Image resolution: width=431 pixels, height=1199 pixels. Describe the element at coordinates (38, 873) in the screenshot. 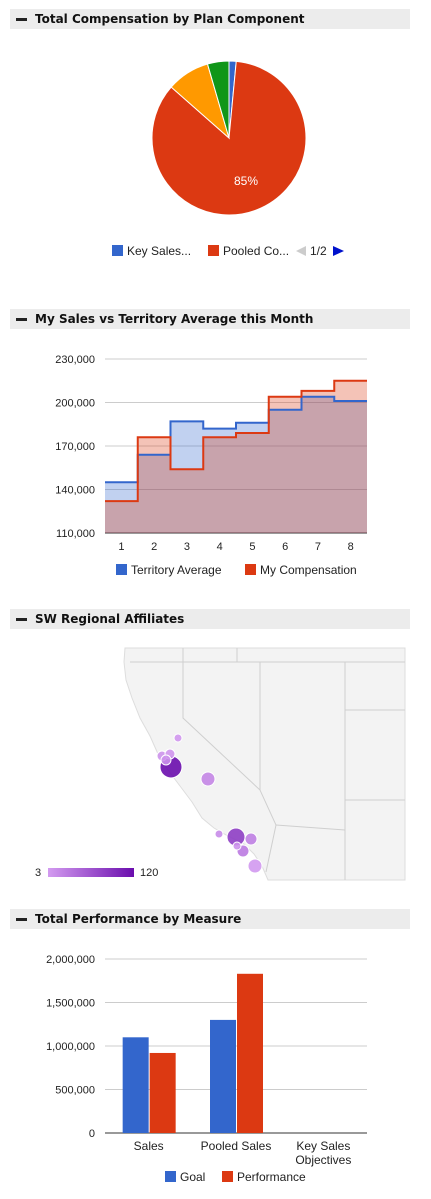

I see `color-scale-min-label: 3` at that location.